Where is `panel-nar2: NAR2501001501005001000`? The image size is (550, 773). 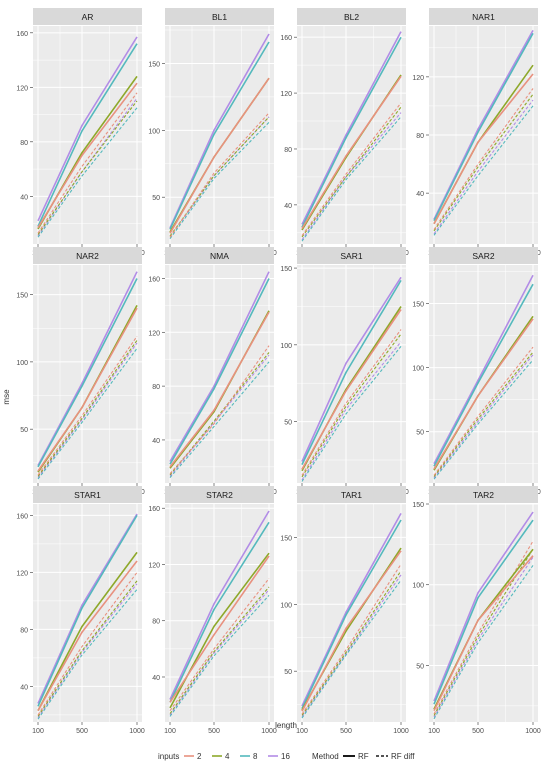
panel-nar2: NAR2501001501005001000 is located at coordinates (80, 371).